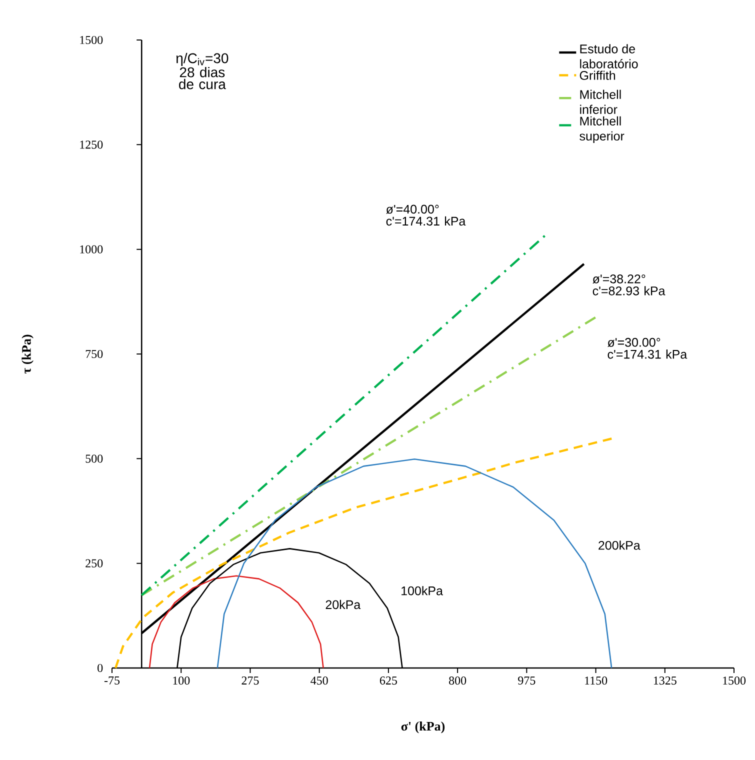  I want to click on y-tick-label: 250, so click(94, 563).